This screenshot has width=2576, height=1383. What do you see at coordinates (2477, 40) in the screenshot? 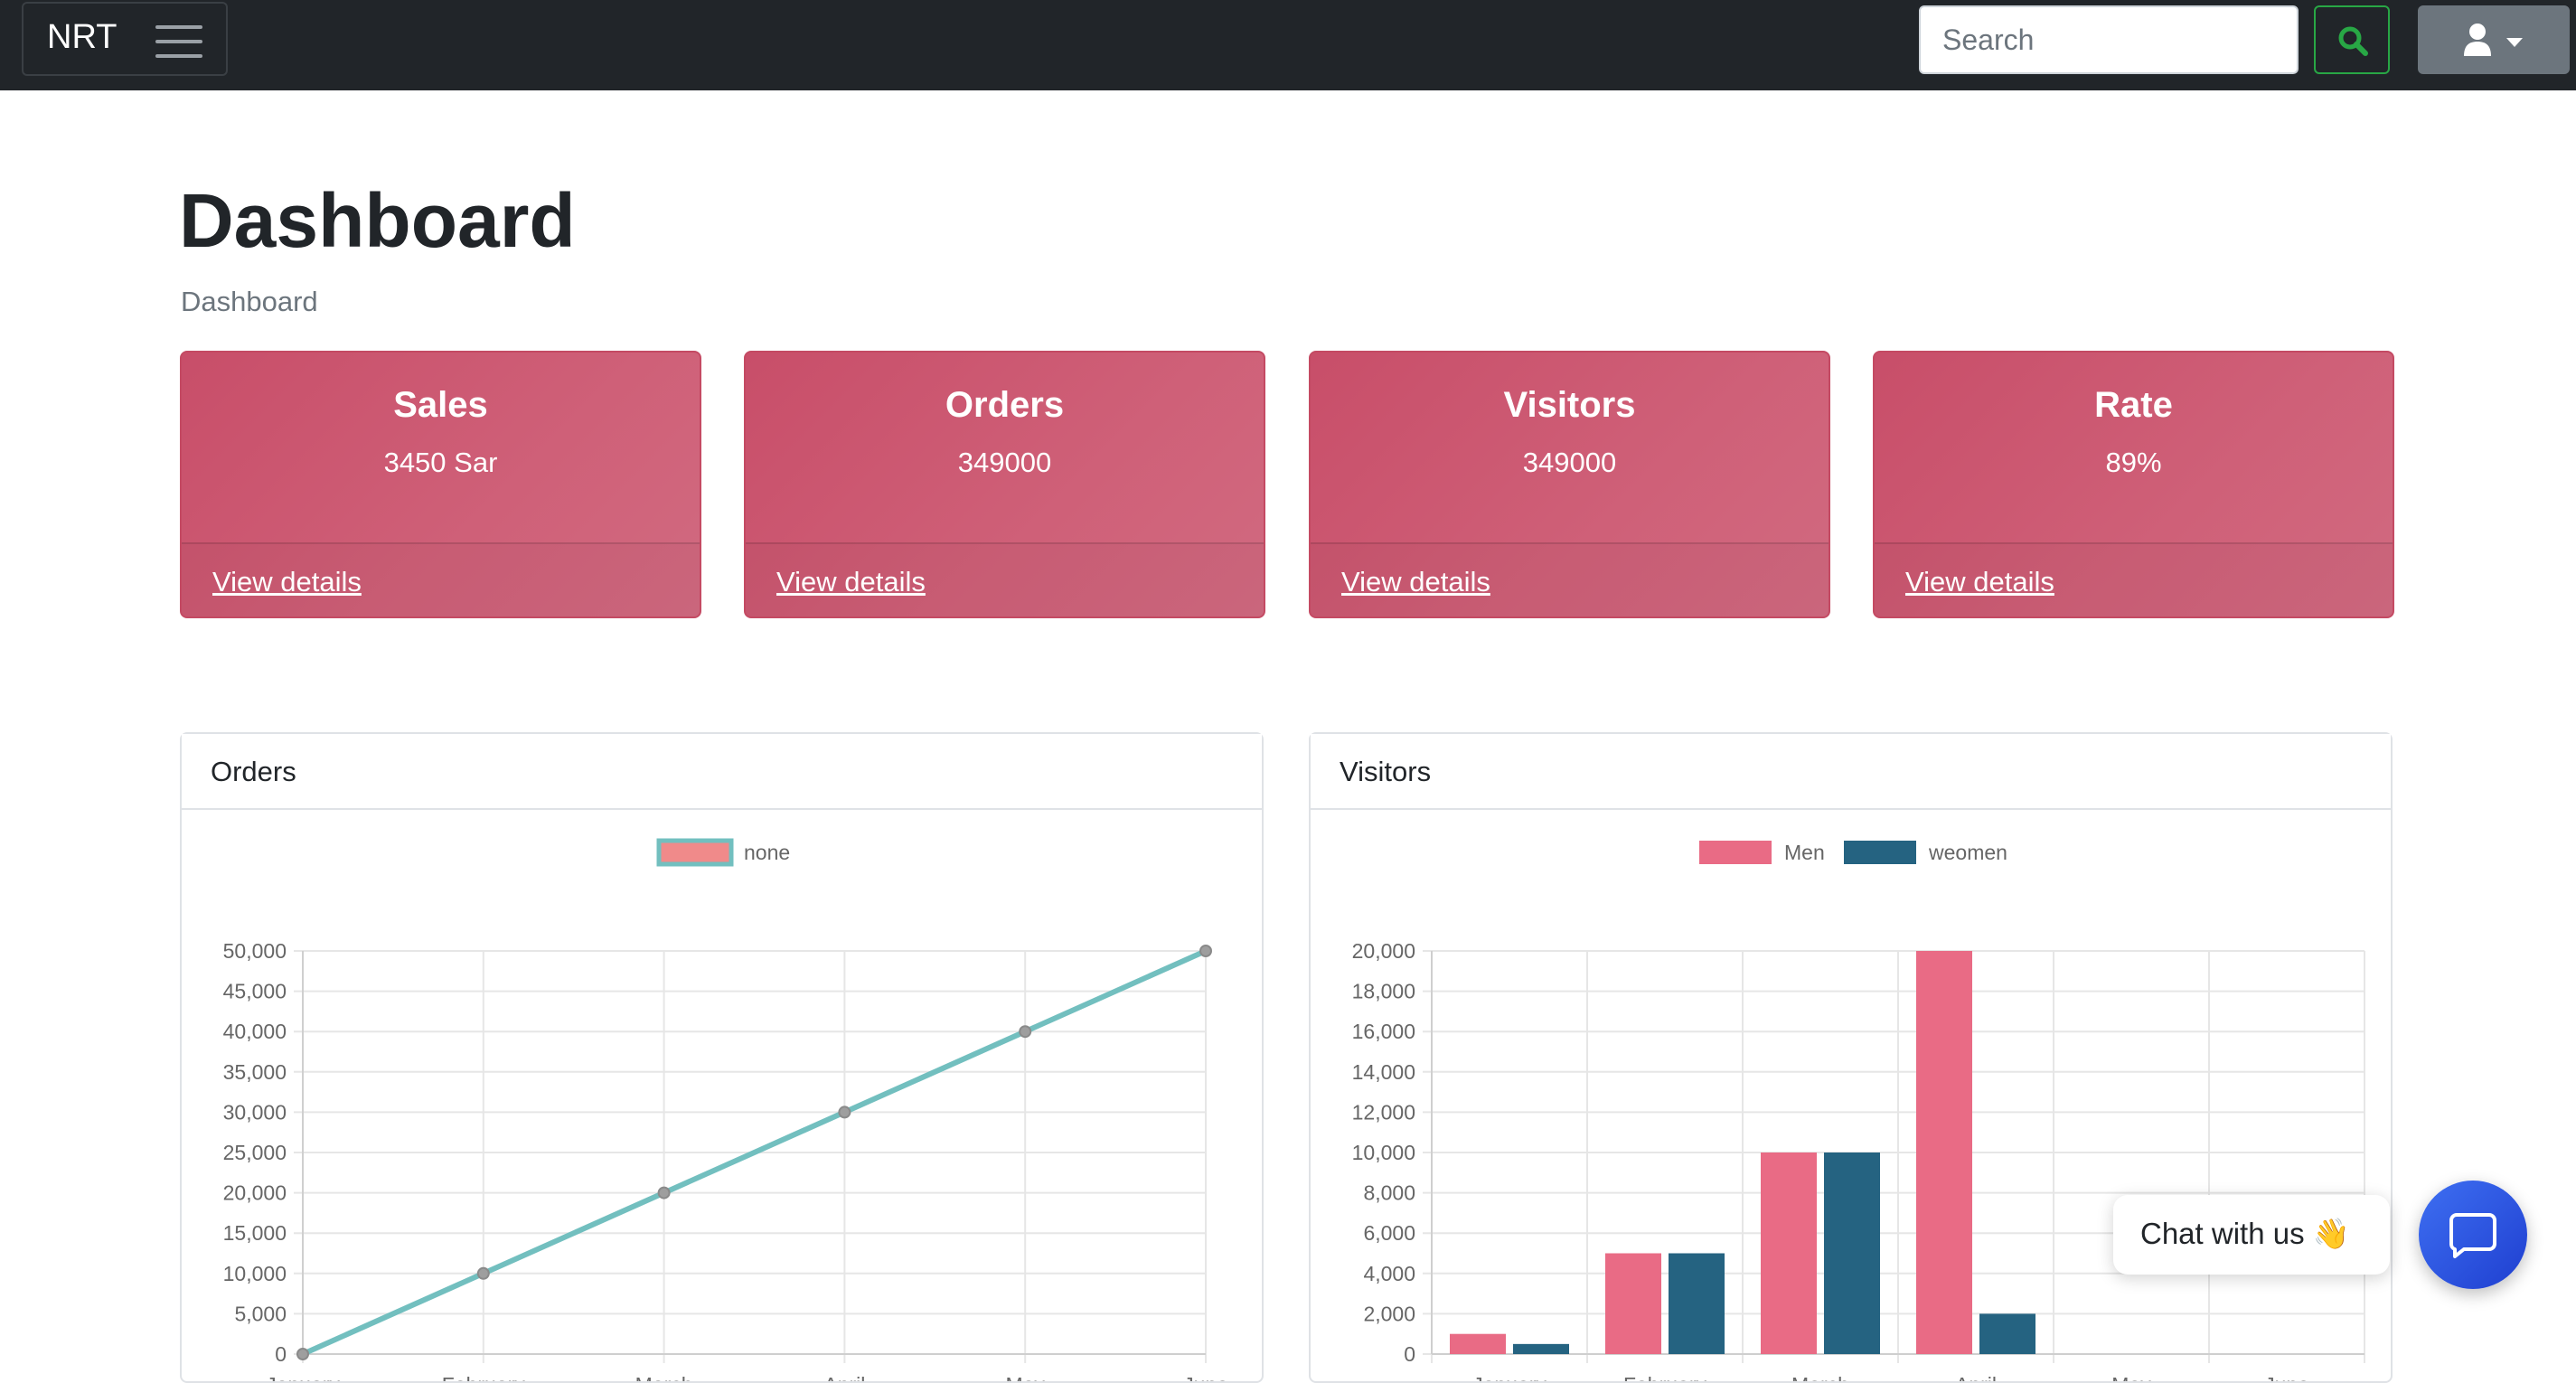
I see `user-icon` at bounding box center [2477, 40].